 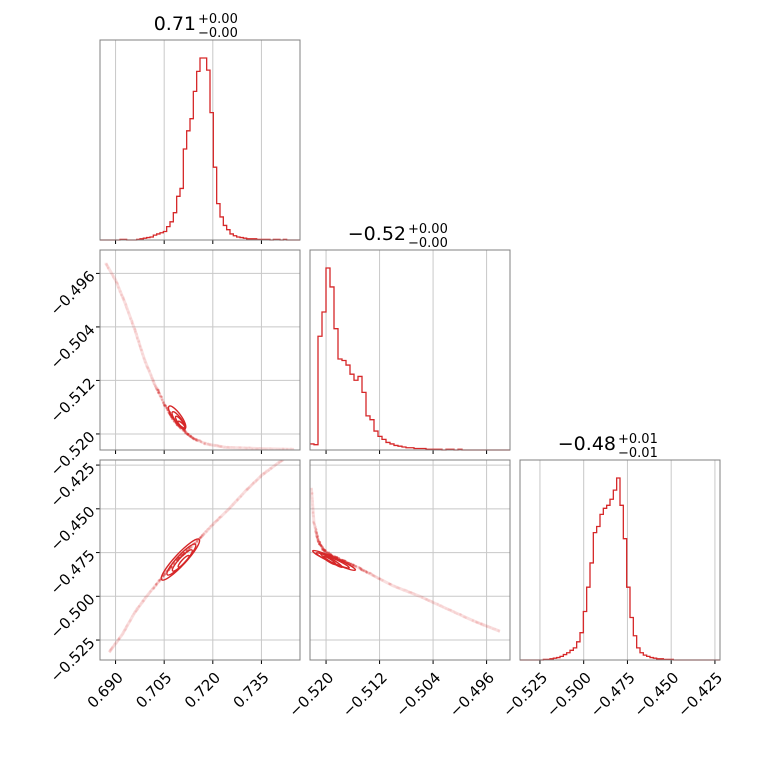 I want to click on x-tick-label: 0.705, so click(x=153, y=690).